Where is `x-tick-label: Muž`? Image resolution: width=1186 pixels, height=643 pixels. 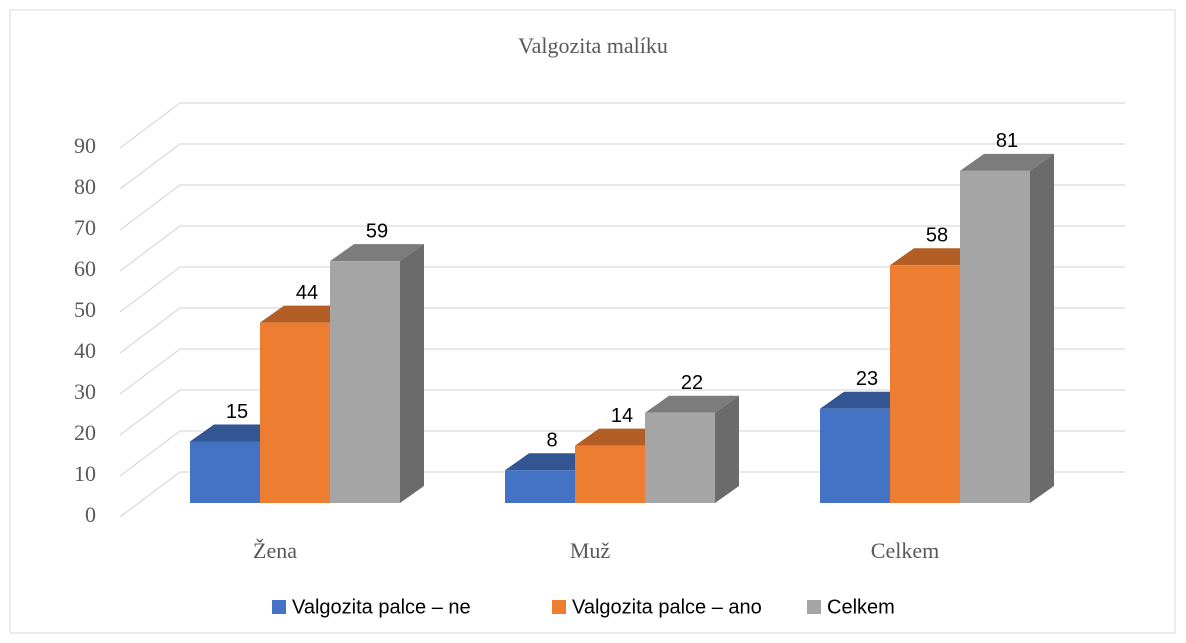 x-tick-label: Muž is located at coordinates (590, 550).